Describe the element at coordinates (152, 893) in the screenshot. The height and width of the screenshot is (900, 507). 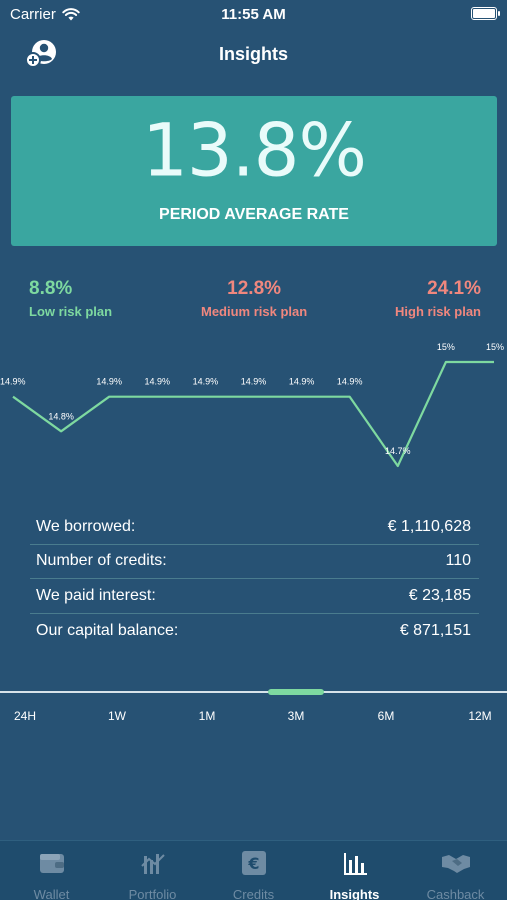
I see `tab-label: Portfolio` at that location.